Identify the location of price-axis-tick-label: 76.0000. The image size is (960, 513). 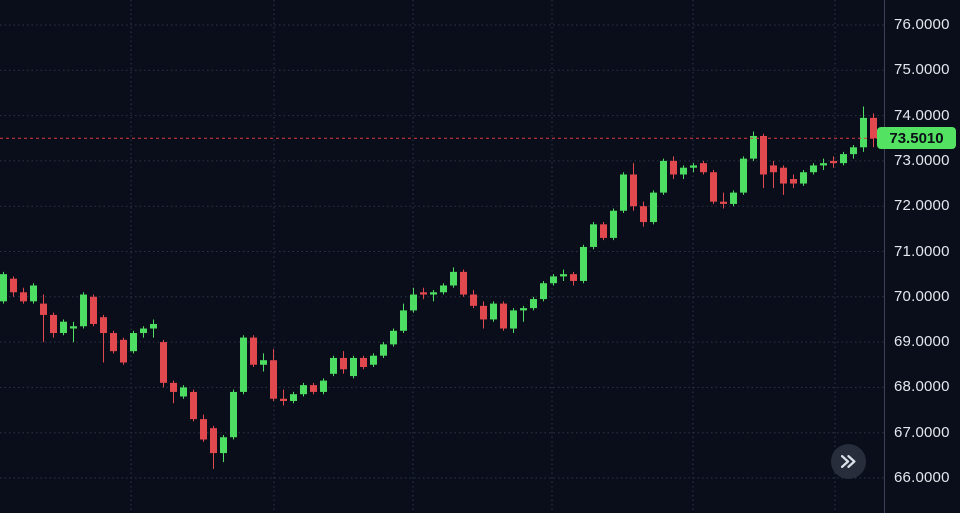
(922, 24).